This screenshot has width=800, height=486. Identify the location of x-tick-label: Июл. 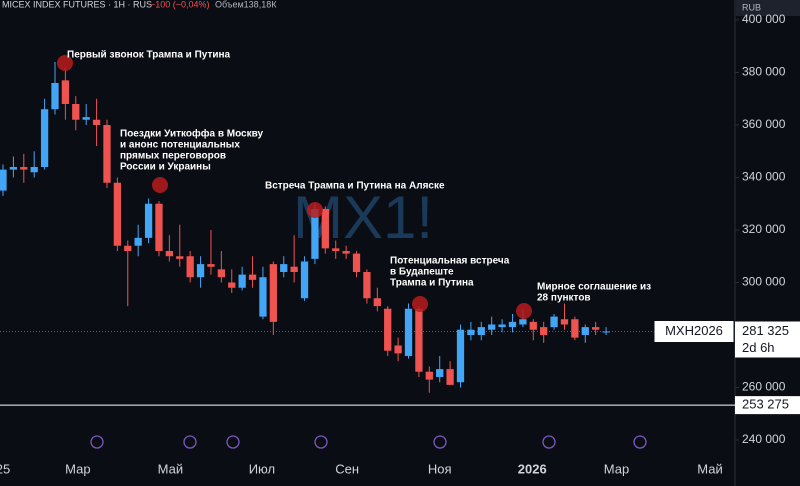
(262, 468).